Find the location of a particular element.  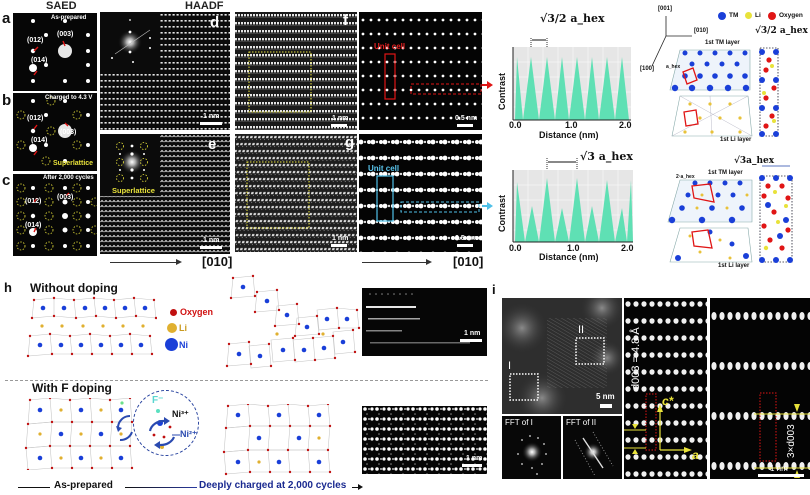

axis-100: [100] is located at coordinates (647, 69).